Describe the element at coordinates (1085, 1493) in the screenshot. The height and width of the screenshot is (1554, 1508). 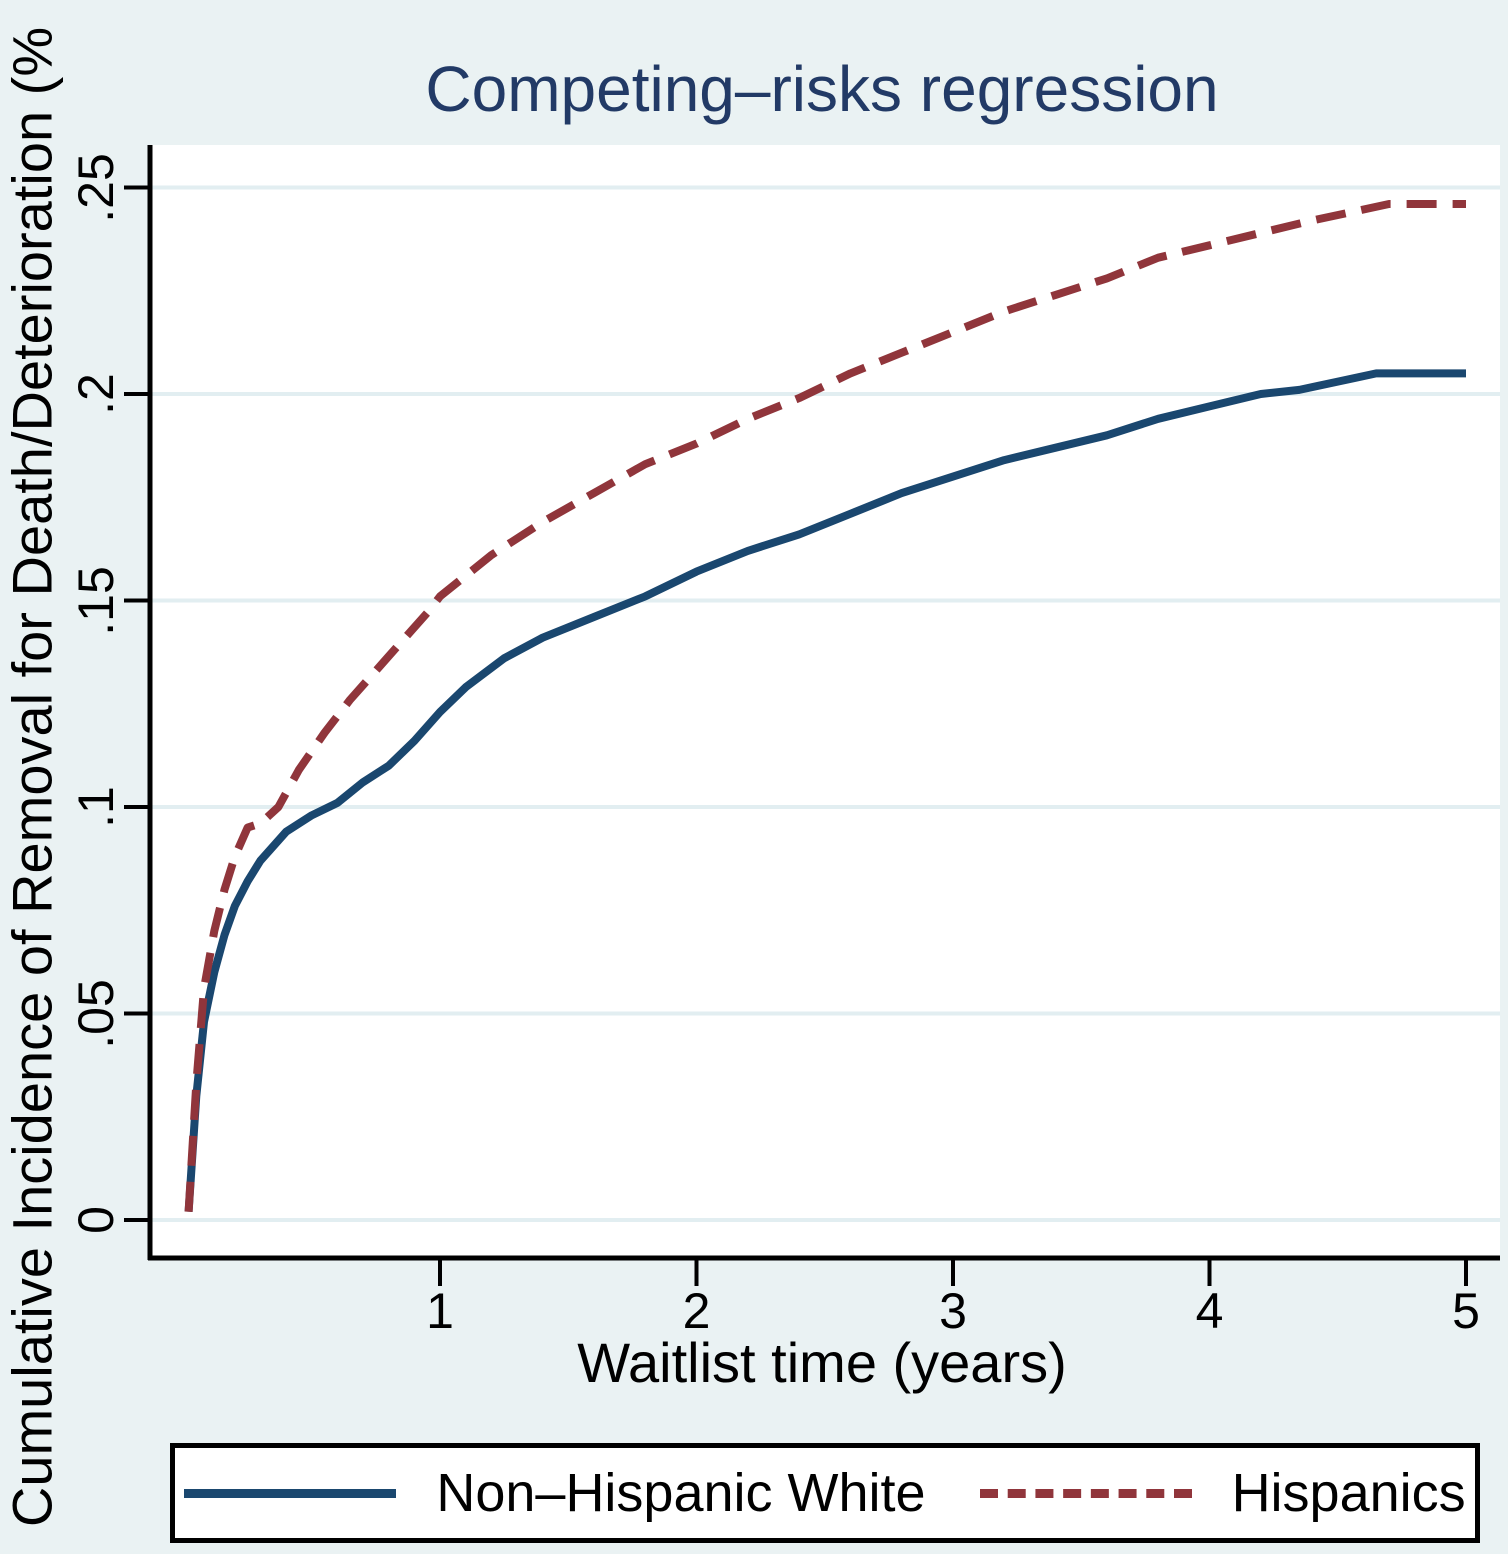
I see `dashed-line-sample` at that location.